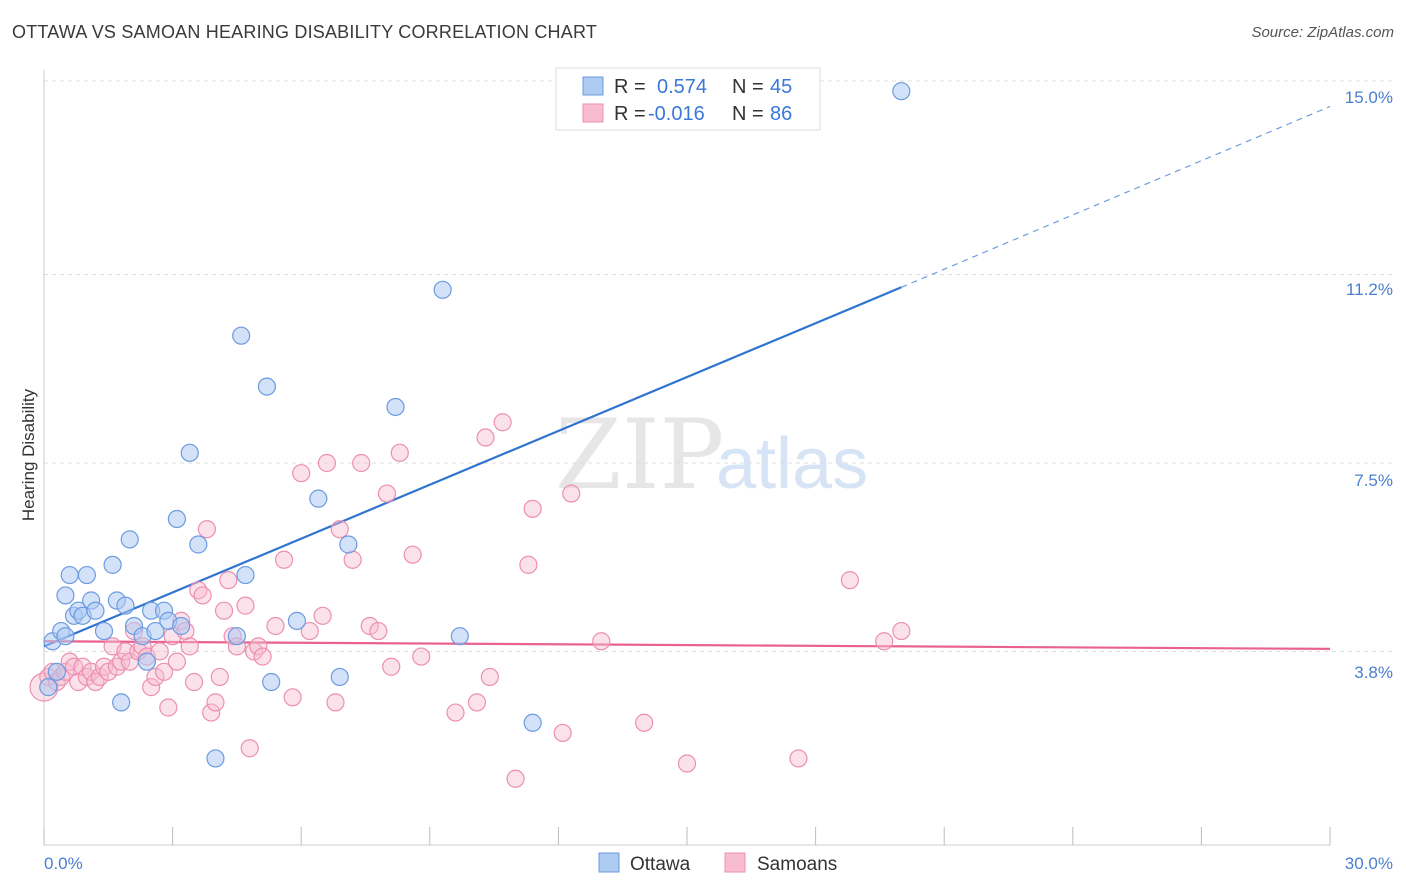 The width and height of the screenshot is (1406, 892). I want to click on legend-n-value-samoan: 86, so click(781, 114).